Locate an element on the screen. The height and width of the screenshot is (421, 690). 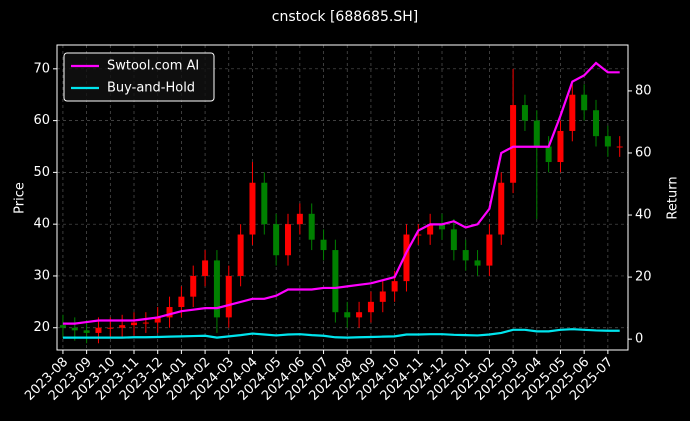
y2-tick-label: 20 is located at coordinates (643, 277).